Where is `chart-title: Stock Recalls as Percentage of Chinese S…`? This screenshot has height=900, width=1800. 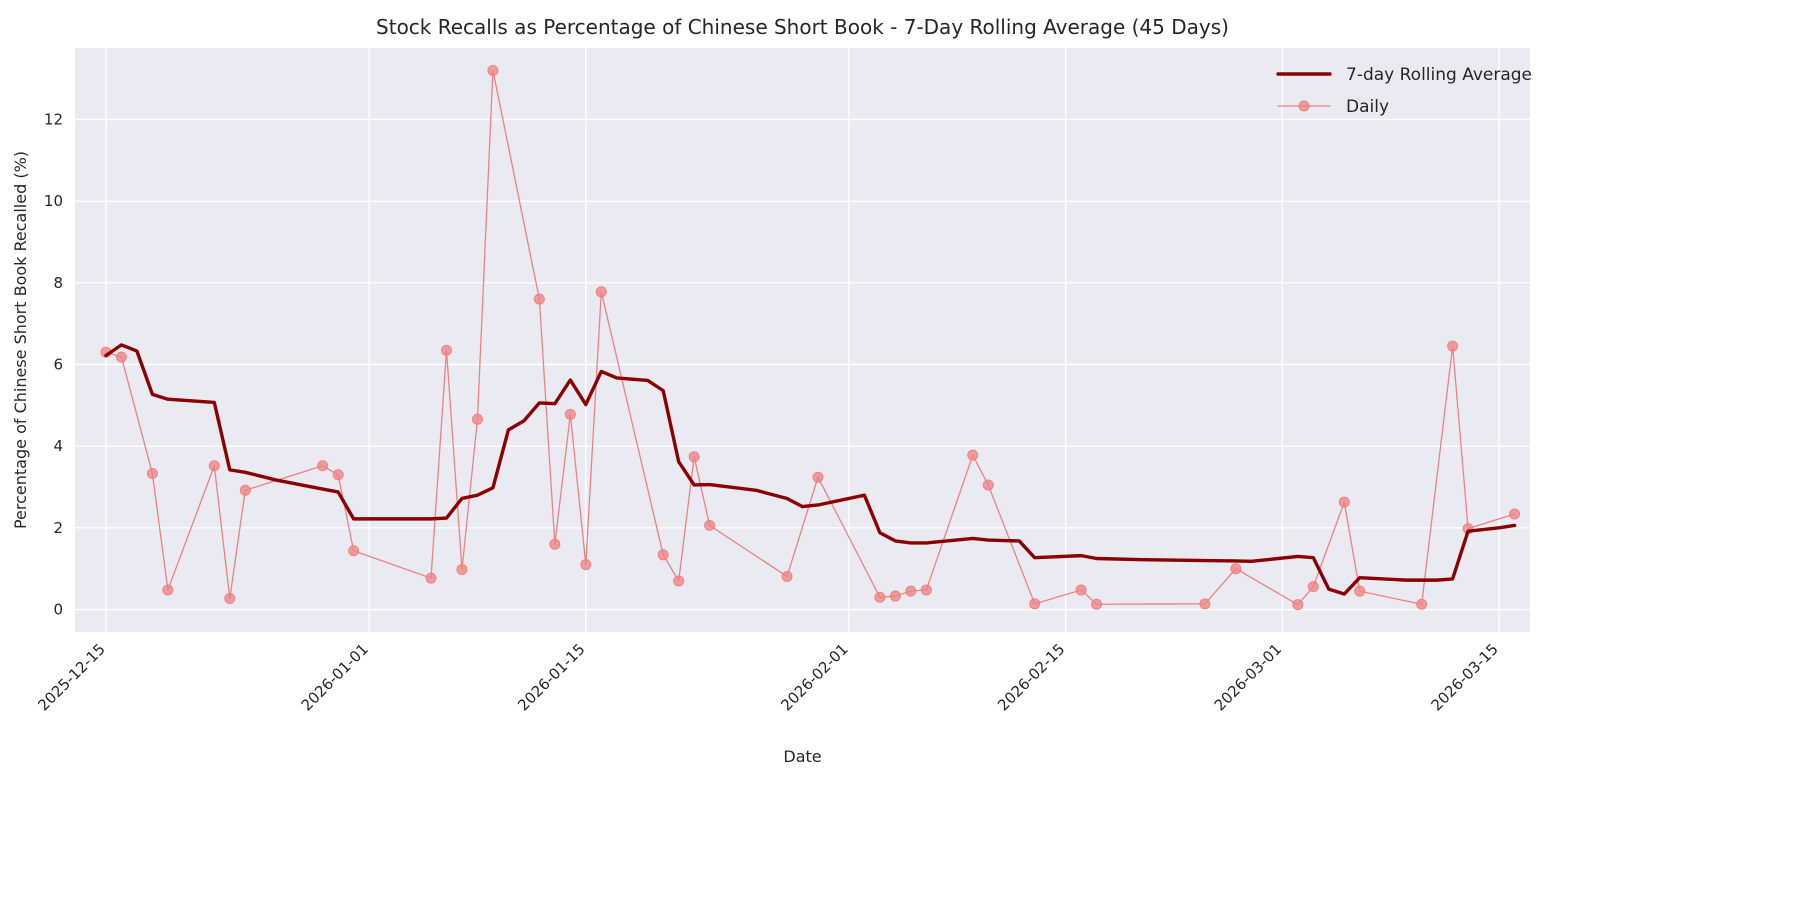
chart-title: Stock Recalls as Percentage of Chinese S… is located at coordinates (802, 27).